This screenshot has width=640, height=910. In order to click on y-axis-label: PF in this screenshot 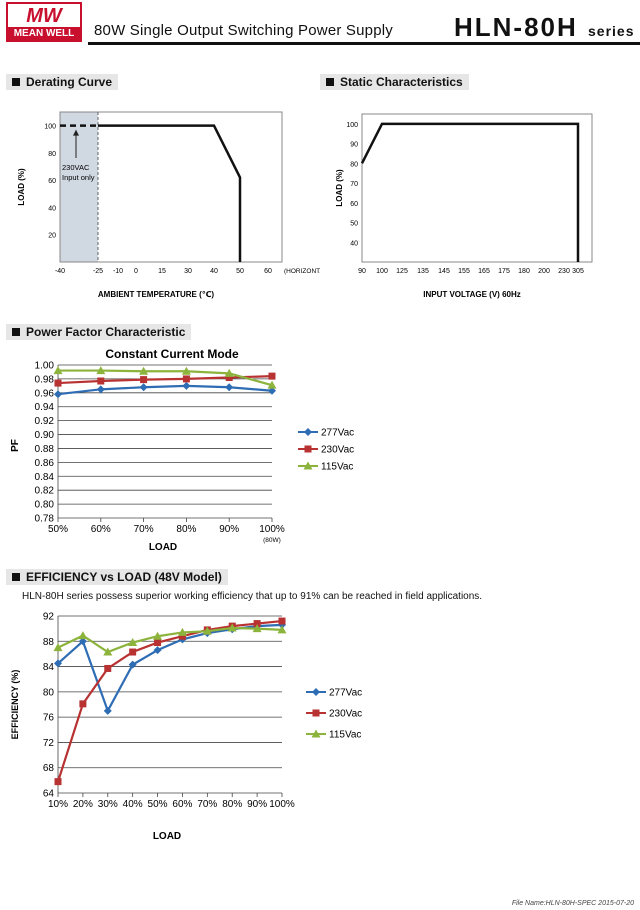, I will do `click(15, 445)`.